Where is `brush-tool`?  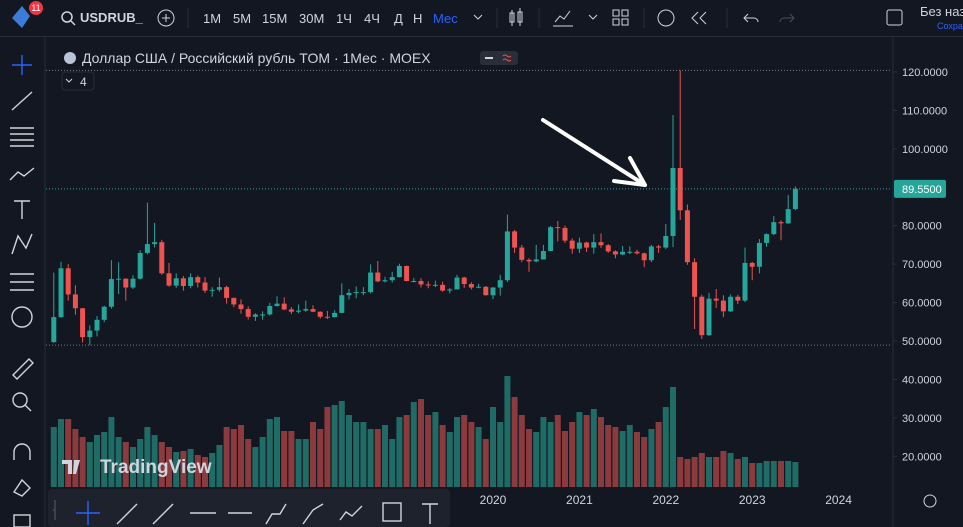 brush-tool is located at coordinates (313, 514).